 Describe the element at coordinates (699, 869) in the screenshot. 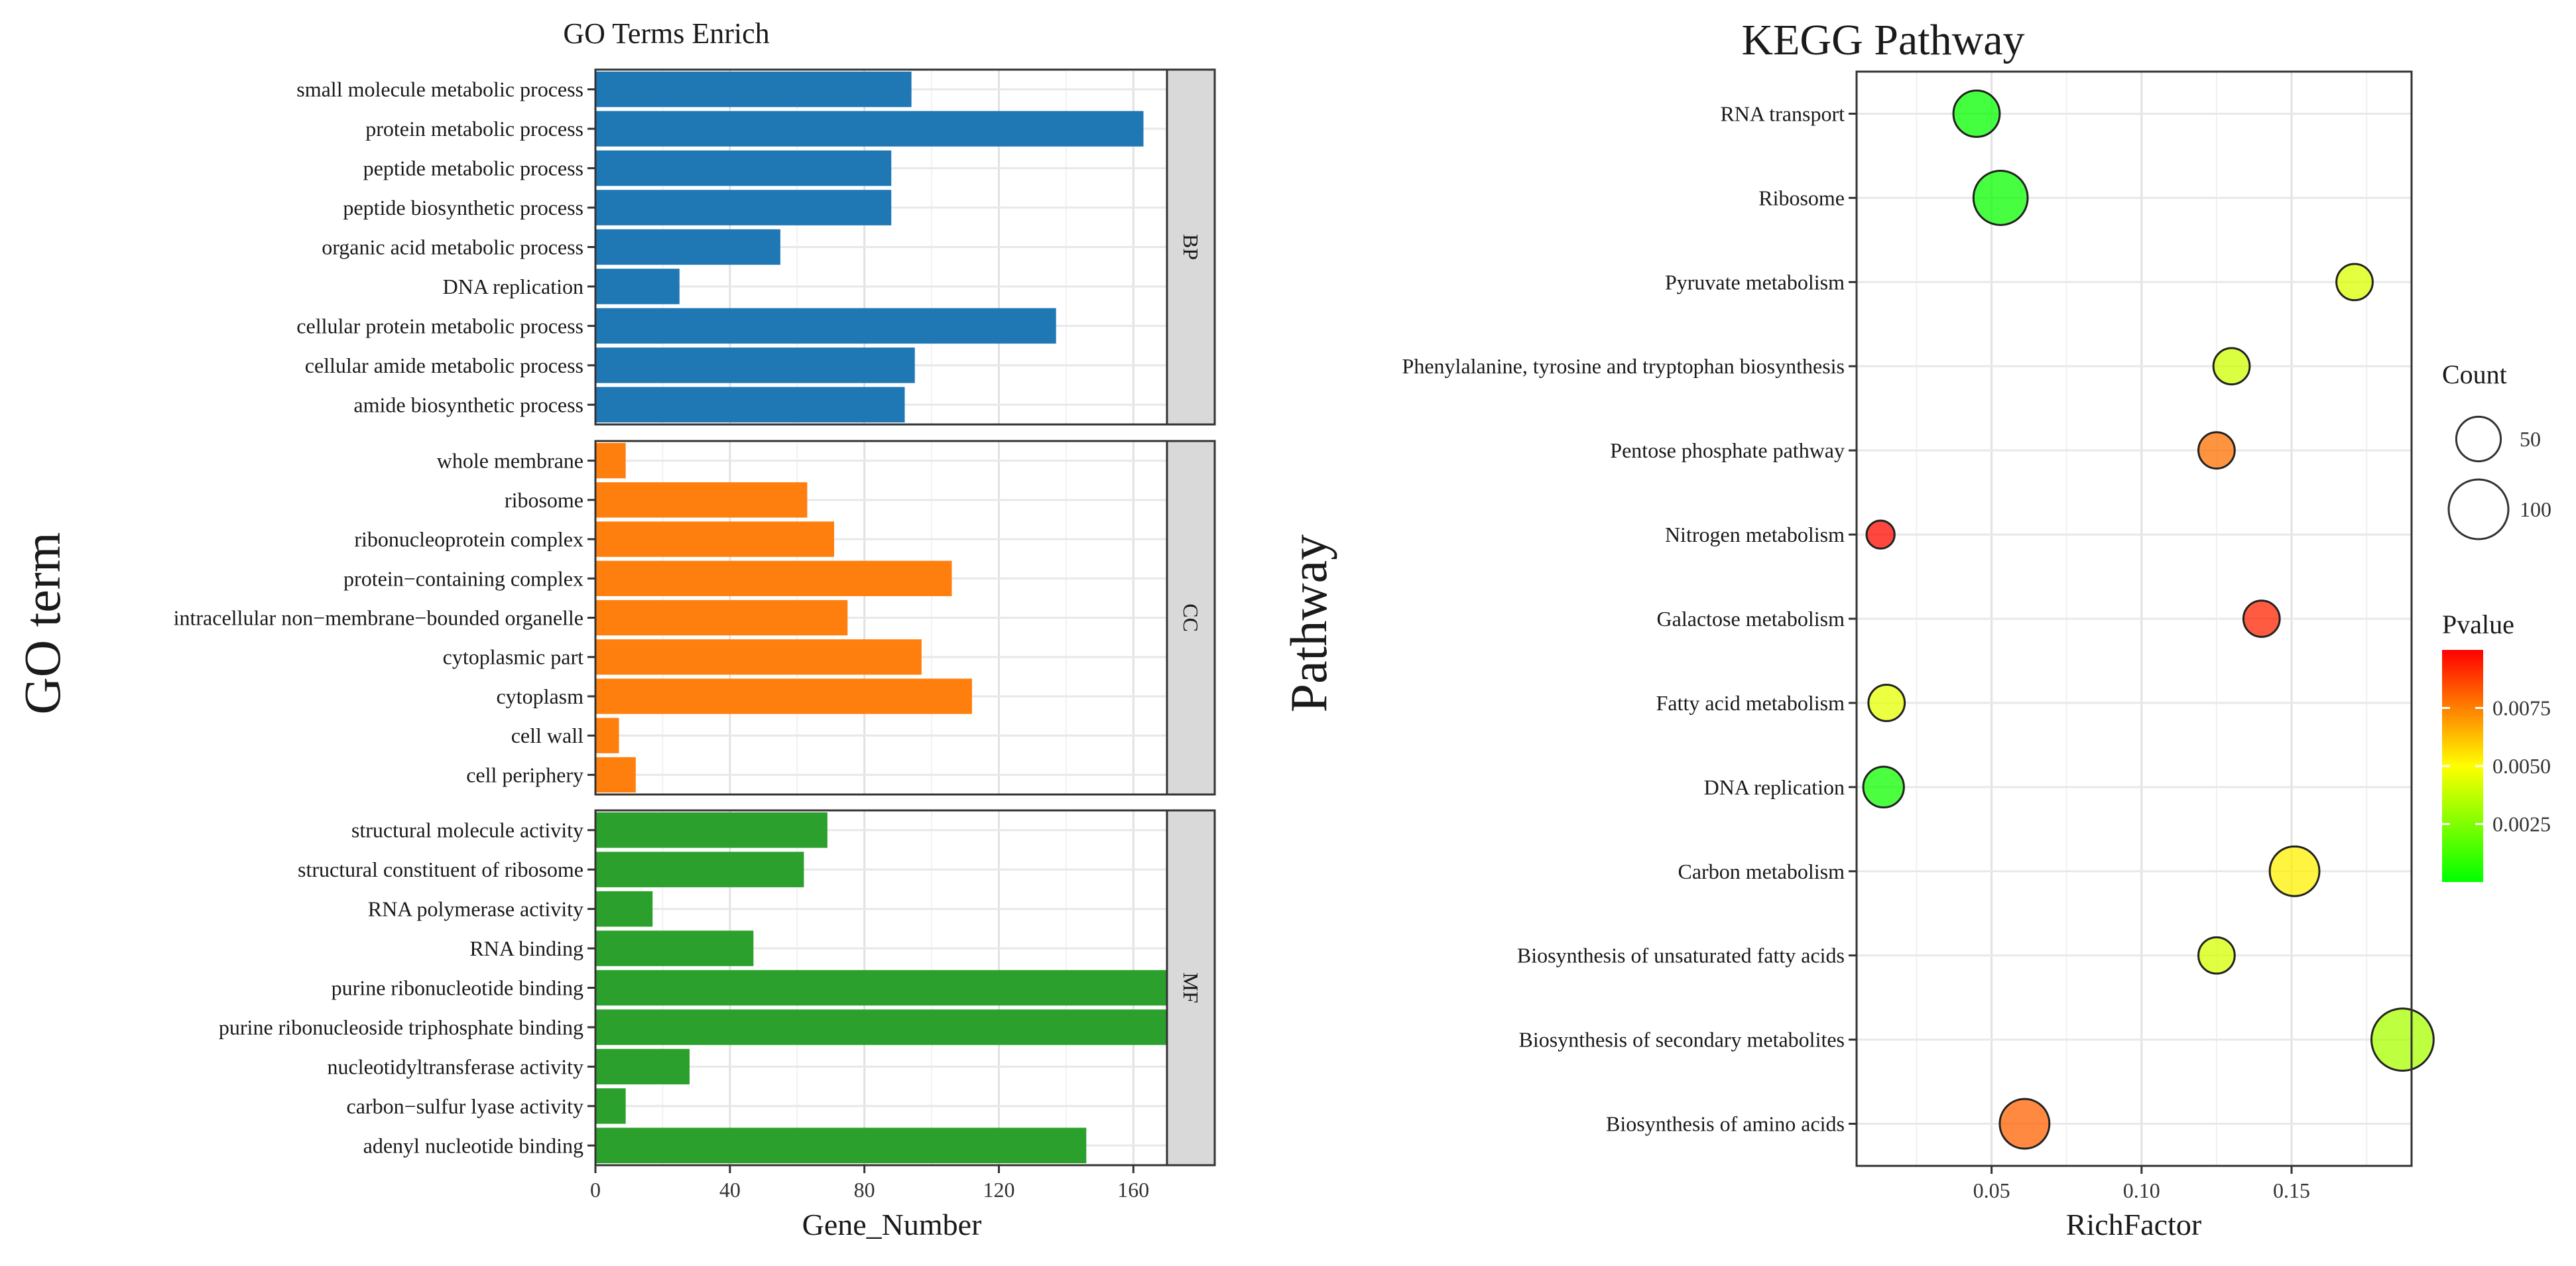

I see `go-bar-structural-constituent-of-ribosome` at that location.